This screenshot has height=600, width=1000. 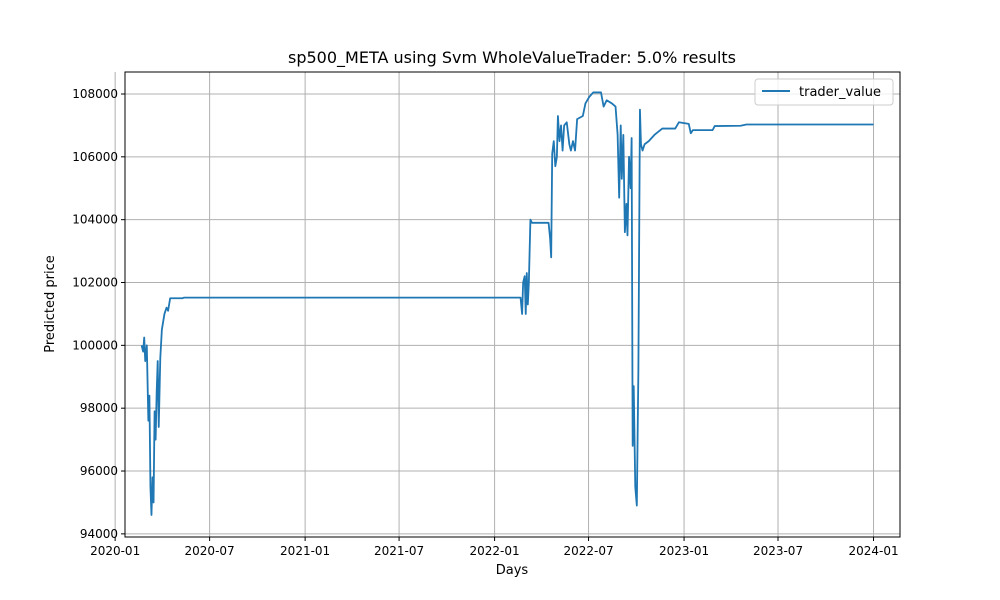 I want to click on y-tick-label: 100000, so click(x=95, y=345).